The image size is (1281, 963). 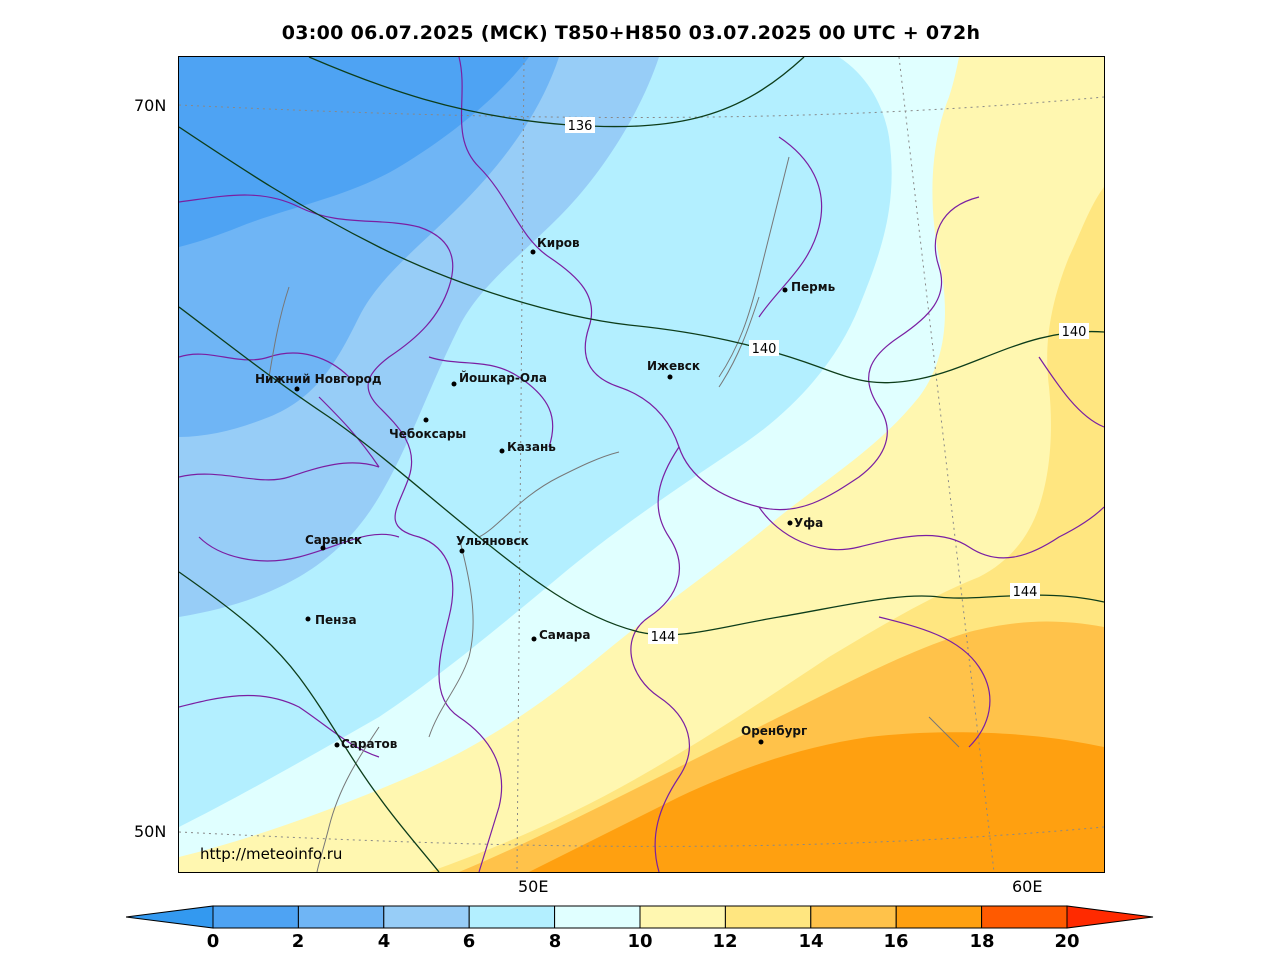 What do you see at coordinates (640, 941) in the screenshot?
I see `colorbar-tick-10: 10` at bounding box center [640, 941].